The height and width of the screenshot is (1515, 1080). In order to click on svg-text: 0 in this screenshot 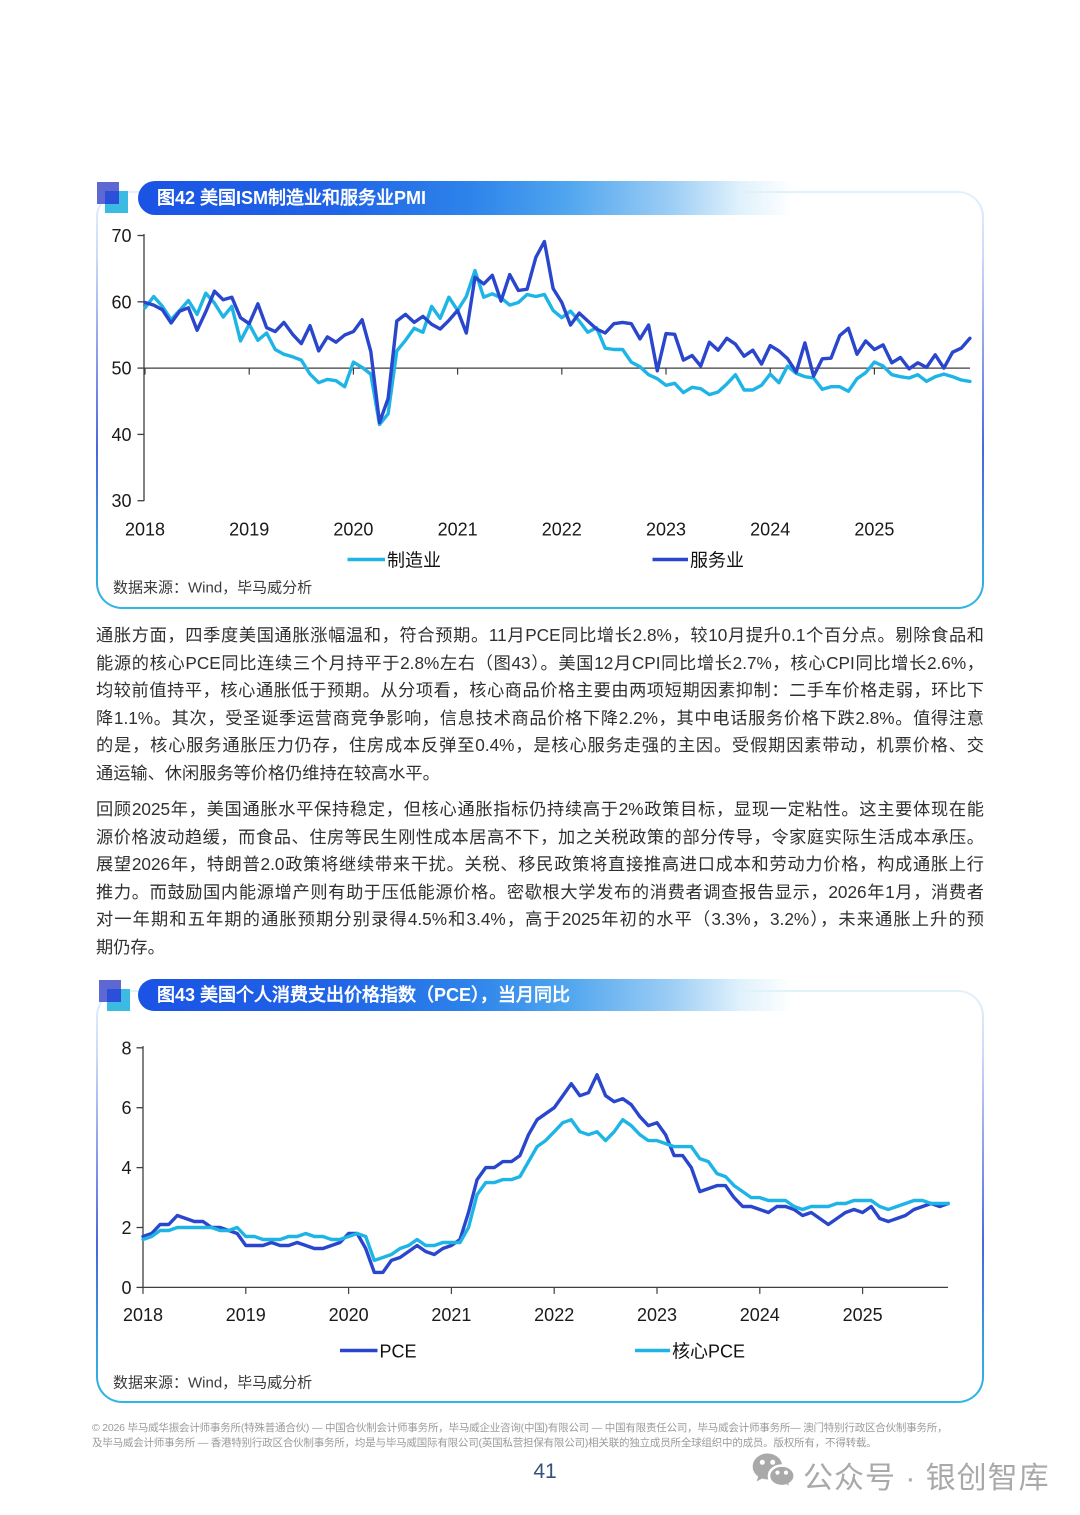, I will do `click(126, 1288)`.